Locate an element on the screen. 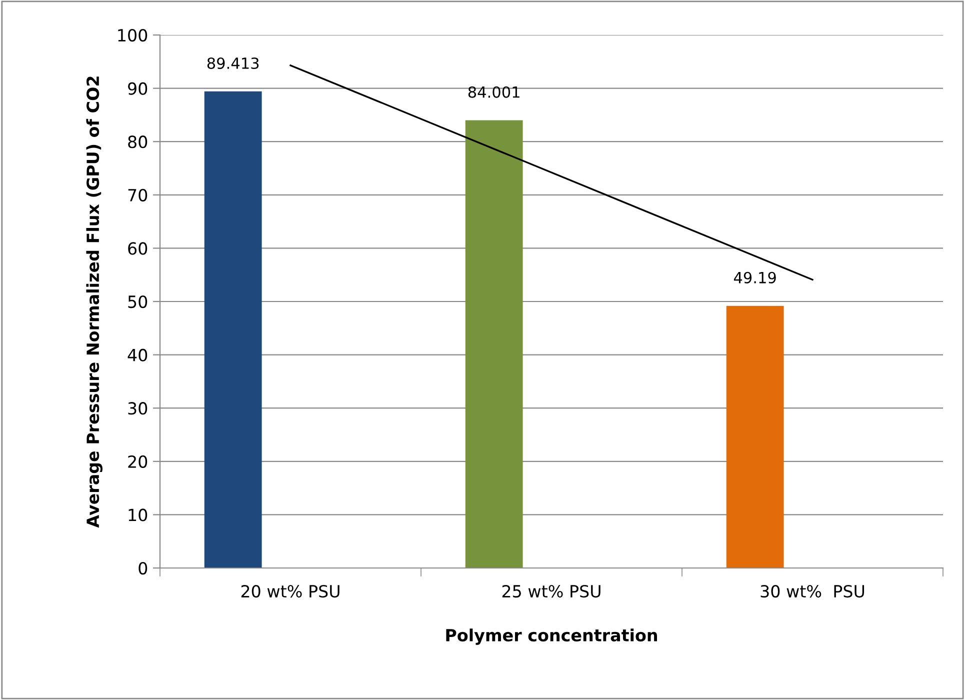 The image size is (965, 700). y-tick-label: 90 is located at coordinates (138, 88).